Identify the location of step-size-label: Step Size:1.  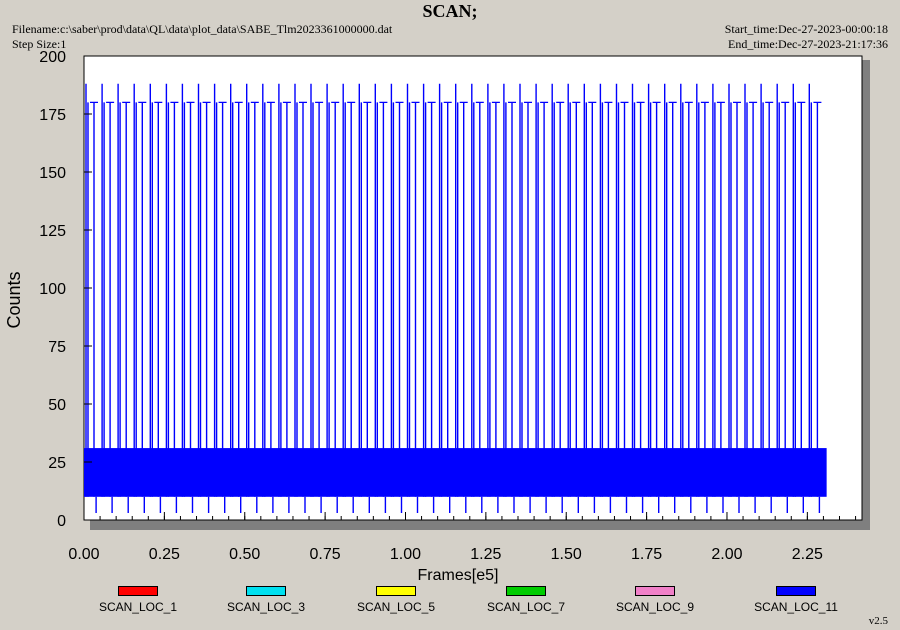
(39, 44).